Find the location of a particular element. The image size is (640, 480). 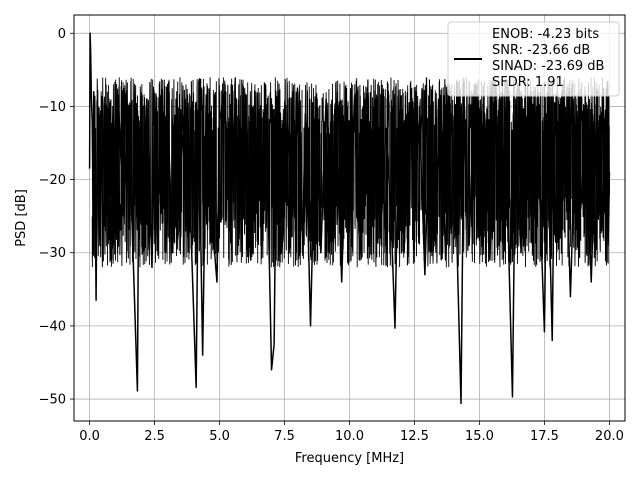

legend-snr: SNR: -23.66 dB is located at coordinates (541, 50).